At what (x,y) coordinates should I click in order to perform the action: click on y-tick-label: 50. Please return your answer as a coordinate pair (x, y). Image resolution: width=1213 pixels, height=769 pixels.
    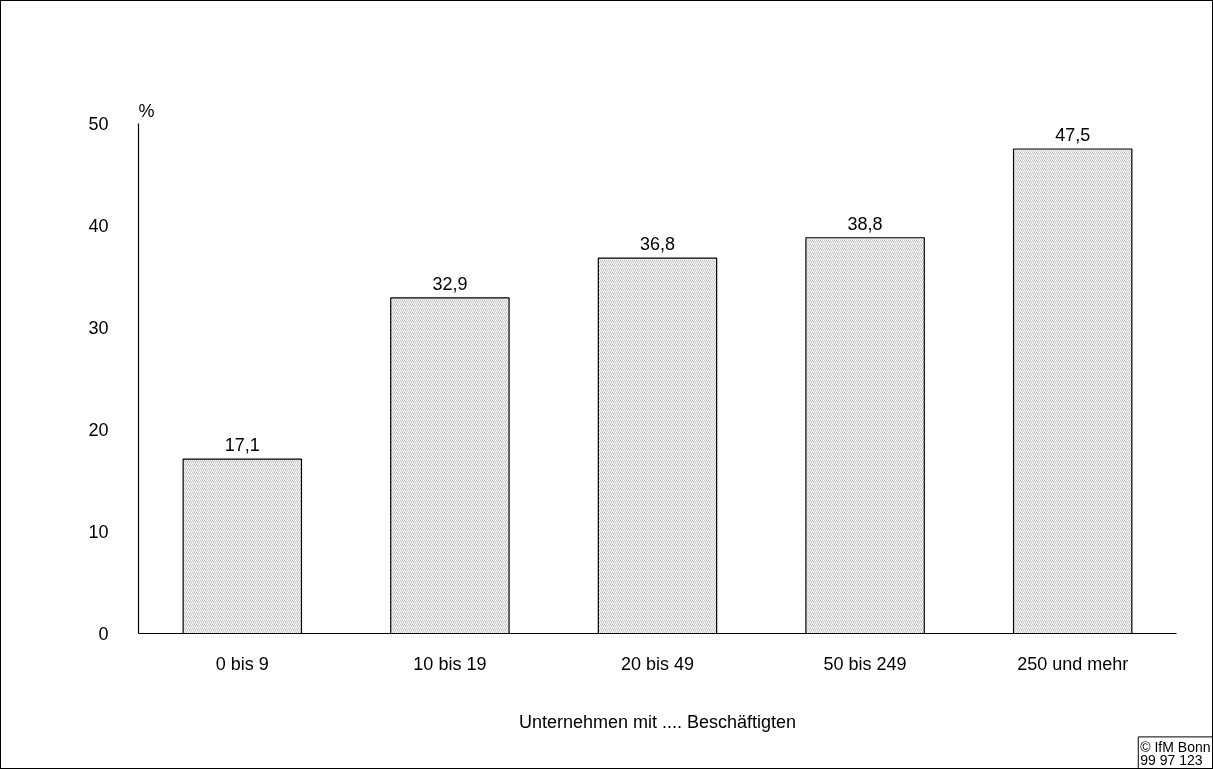
    Looking at the image, I should click on (98, 124).